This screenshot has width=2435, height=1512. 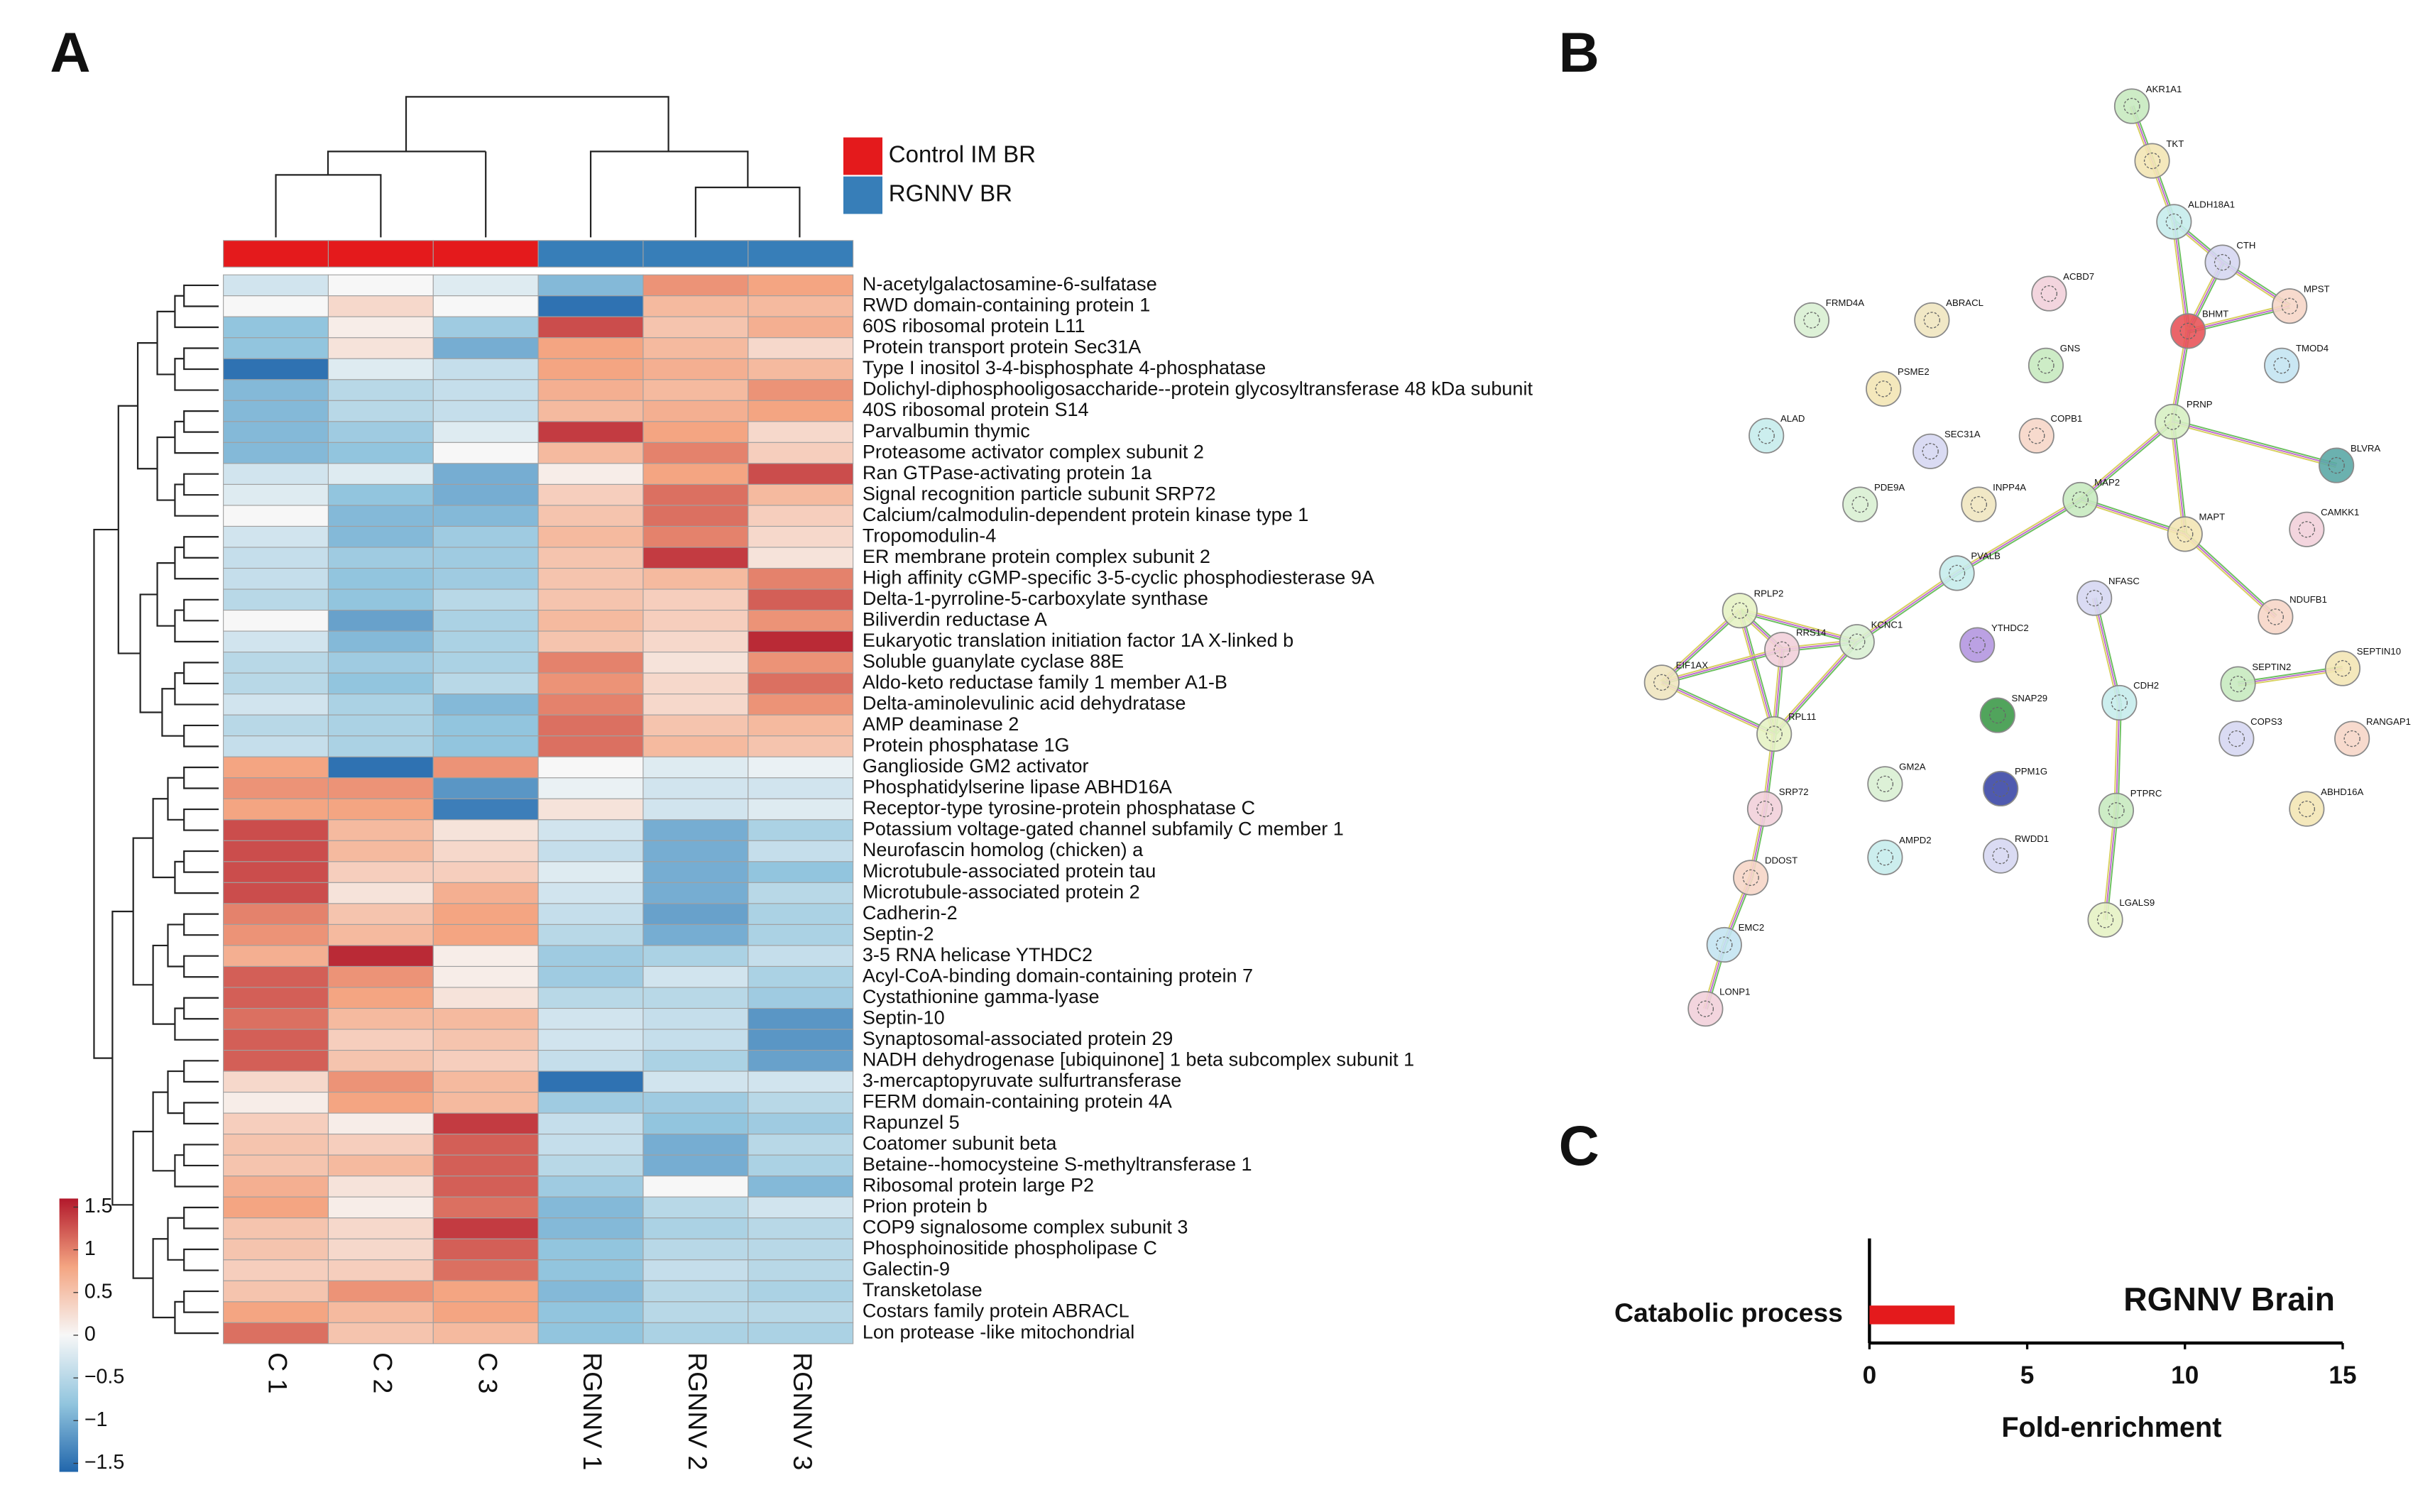 What do you see at coordinates (2388, 722) in the screenshot?
I see `node-label: RANGAP1` at bounding box center [2388, 722].